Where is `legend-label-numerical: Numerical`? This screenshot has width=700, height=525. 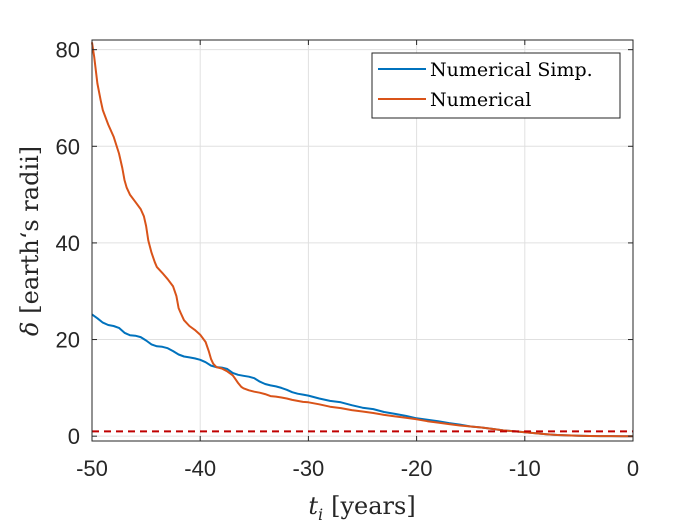 legend-label-numerical: Numerical is located at coordinates (480, 100).